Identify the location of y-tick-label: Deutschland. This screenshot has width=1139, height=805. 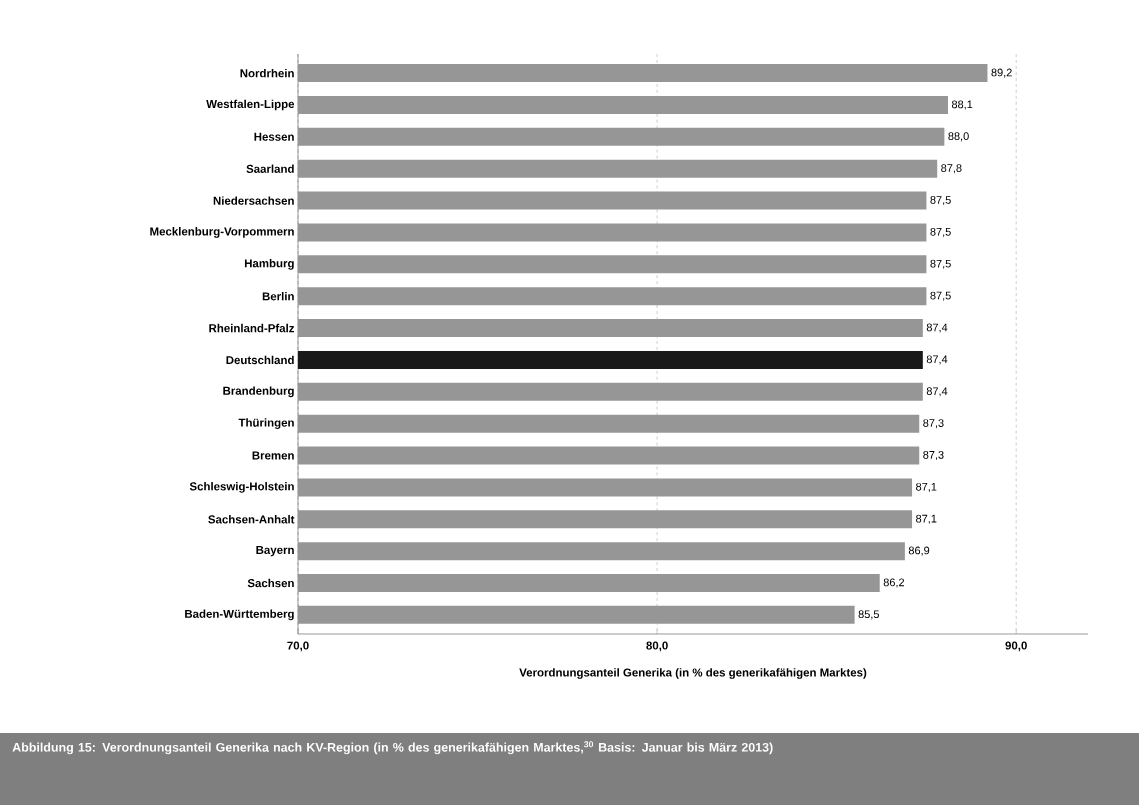
(260, 360).